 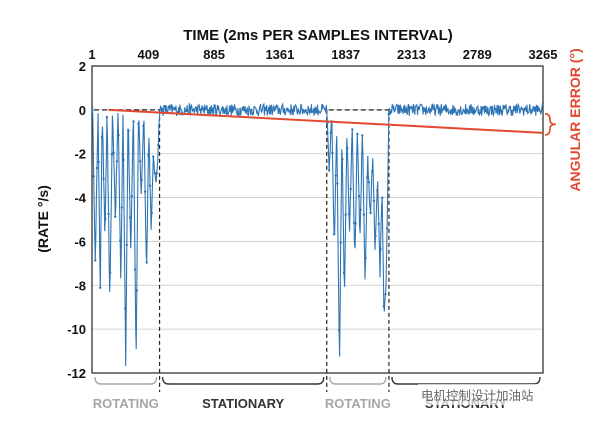 I want to click on y-tick-label: -2, so click(x=80, y=154).